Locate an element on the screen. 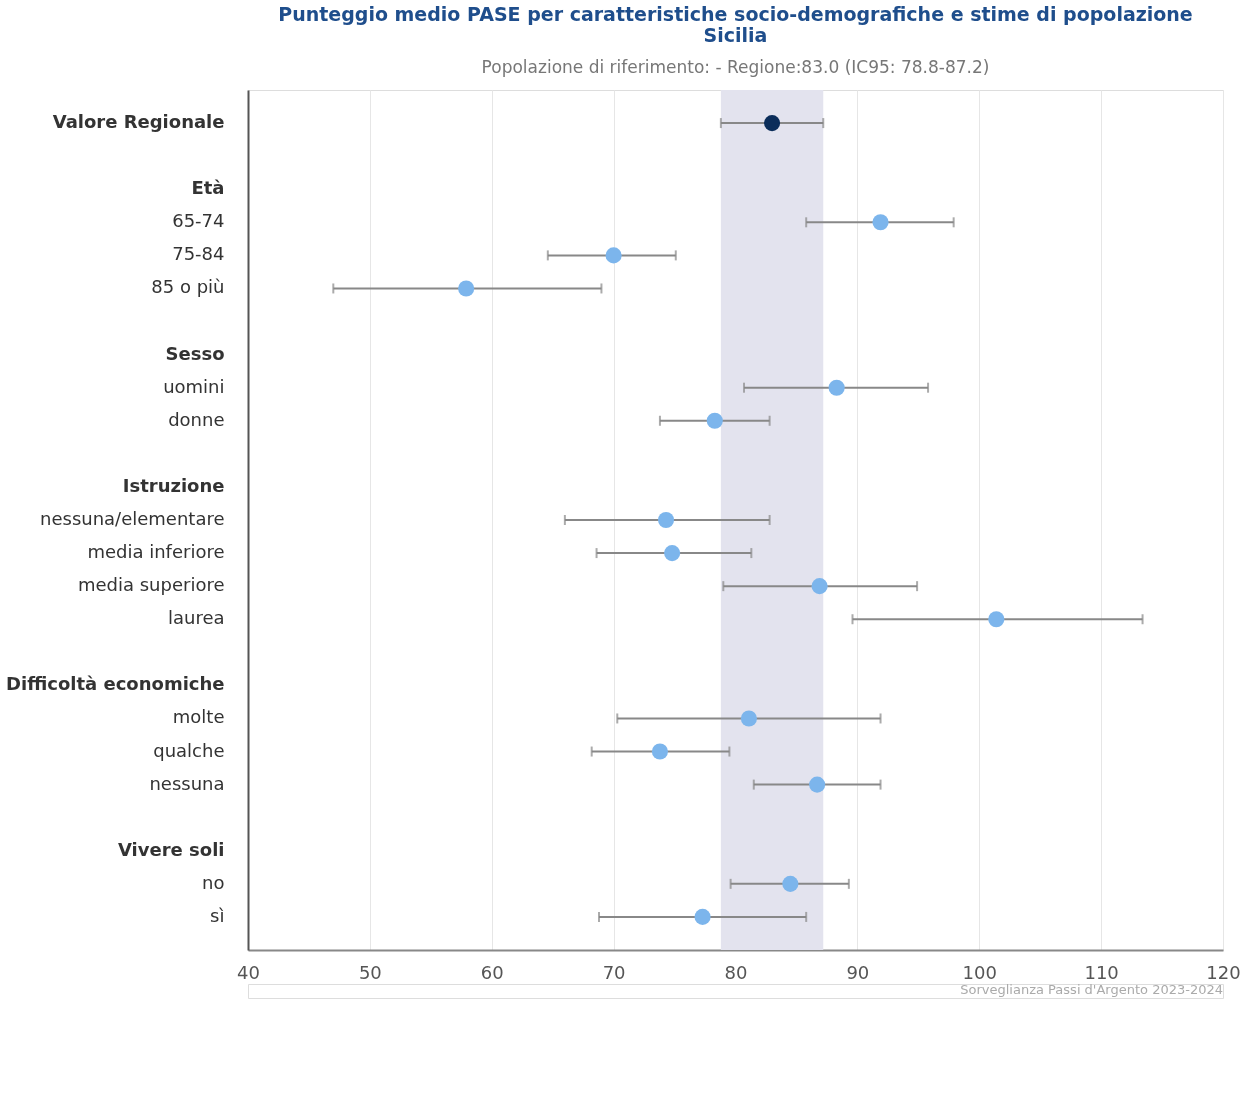 The width and height of the screenshot is (1259, 1095). y-tick-label: Sesso is located at coordinates (195, 353).